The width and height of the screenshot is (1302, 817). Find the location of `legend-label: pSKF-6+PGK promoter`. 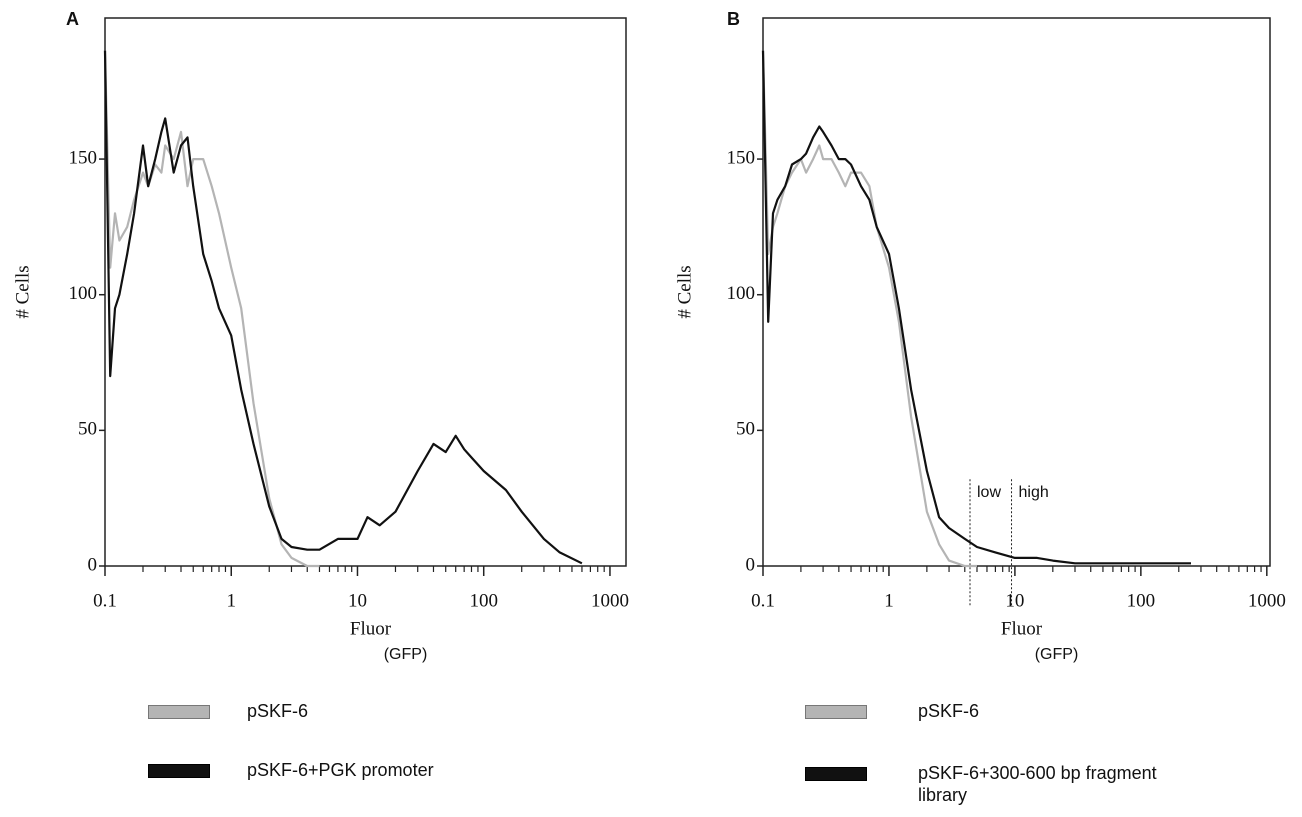

legend-label: pSKF-6+PGK promoter is located at coordinates (340, 770).